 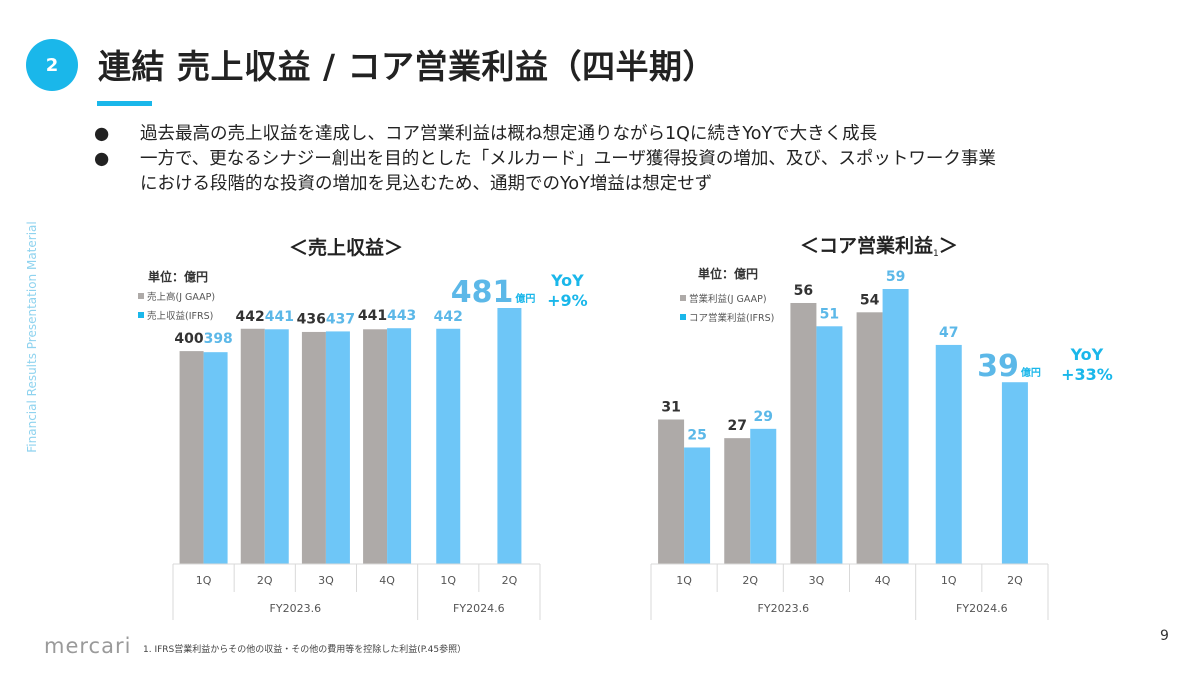 I want to click on profit-data-label-ifrs: 29, so click(x=763, y=417).